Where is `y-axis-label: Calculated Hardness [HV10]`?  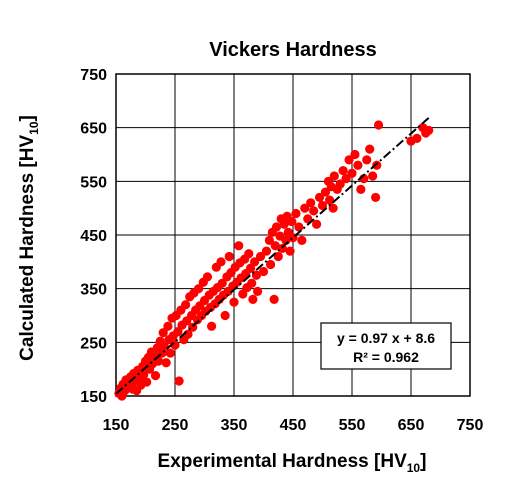
y-axis-label: Calculated Hardness [HV10] is located at coordinates (29, 238).